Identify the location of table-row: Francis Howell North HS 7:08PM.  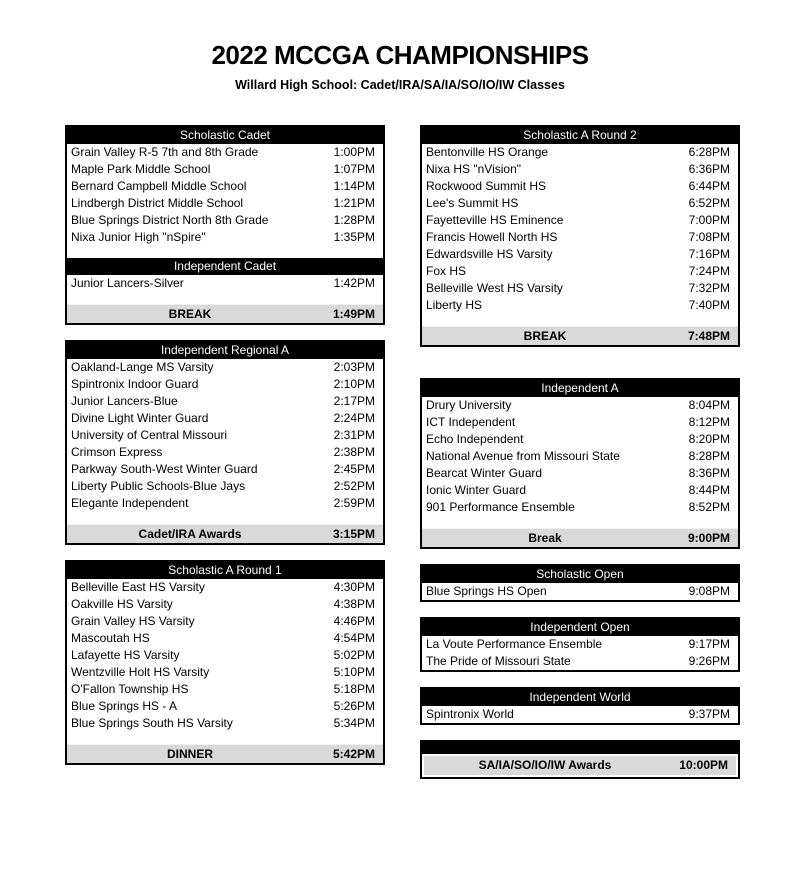
(580, 237).